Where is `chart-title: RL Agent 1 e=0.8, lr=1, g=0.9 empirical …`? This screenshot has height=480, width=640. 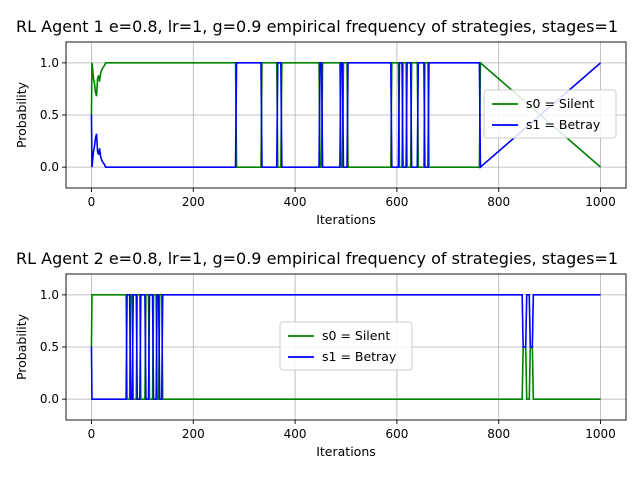
chart-title: RL Agent 1 e=0.8, lr=1, g=0.9 empirical … is located at coordinates (317, 26).